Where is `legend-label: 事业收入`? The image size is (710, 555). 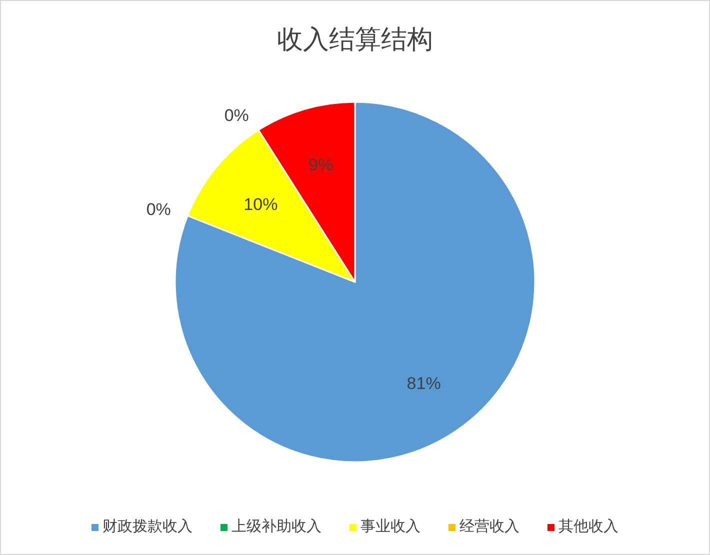
legend-label: 事业收入 is located at coordinates (390, 526).